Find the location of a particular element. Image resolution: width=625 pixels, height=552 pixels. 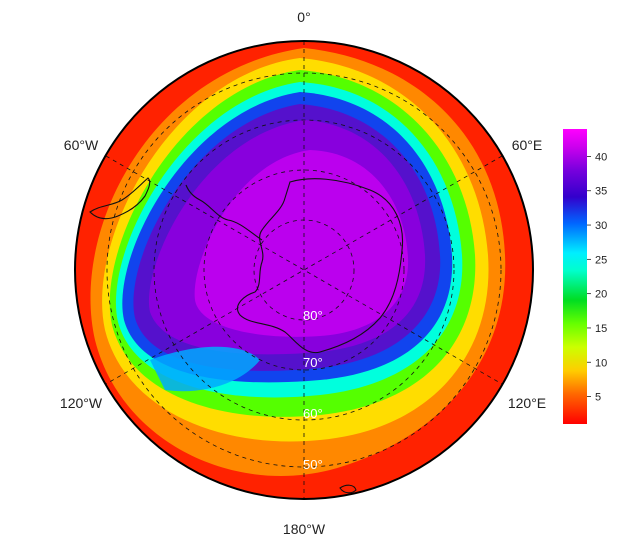

colorbar-tick-label: 30 is located at coordinates (601, 226).